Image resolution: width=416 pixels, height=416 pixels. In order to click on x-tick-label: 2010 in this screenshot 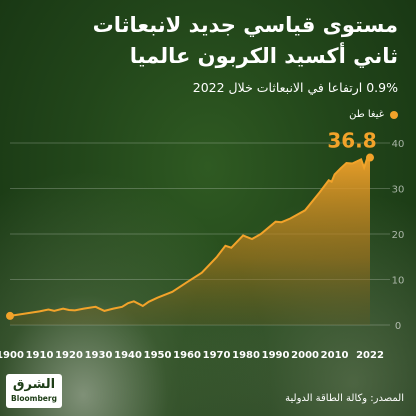, I will do `click(335, 355)`.